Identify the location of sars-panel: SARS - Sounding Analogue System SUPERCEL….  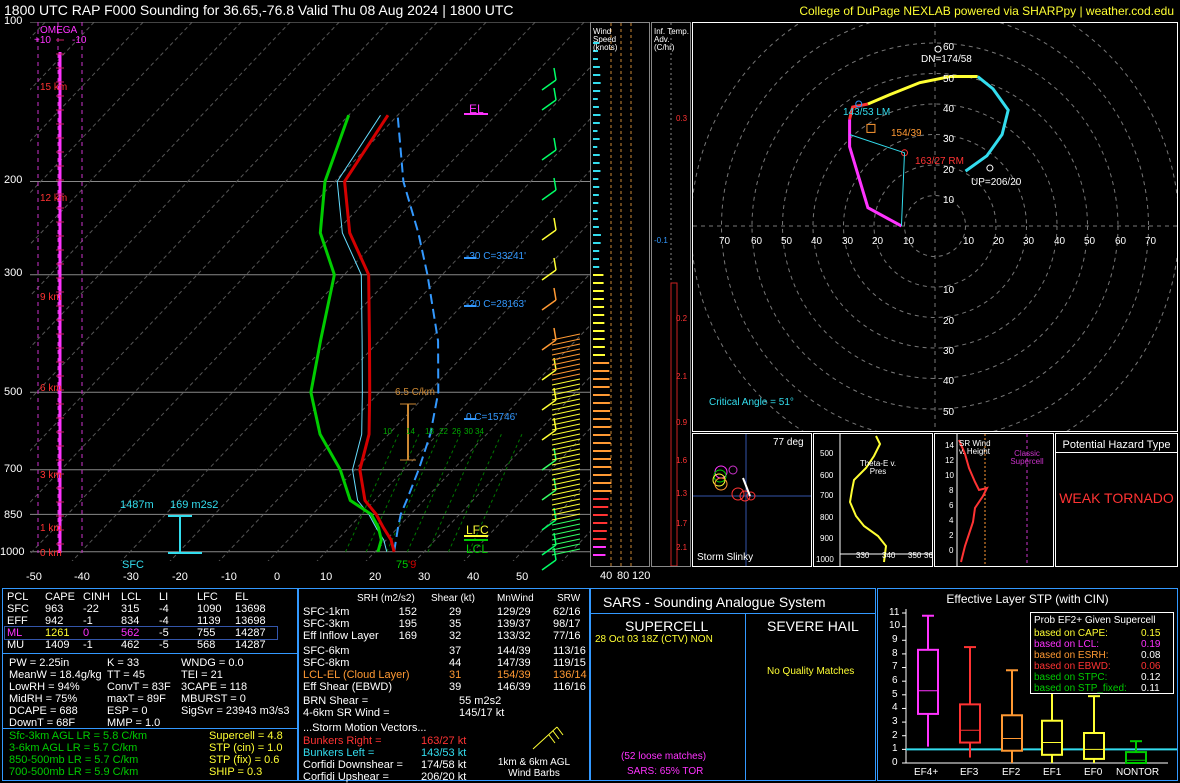
(733, 684).